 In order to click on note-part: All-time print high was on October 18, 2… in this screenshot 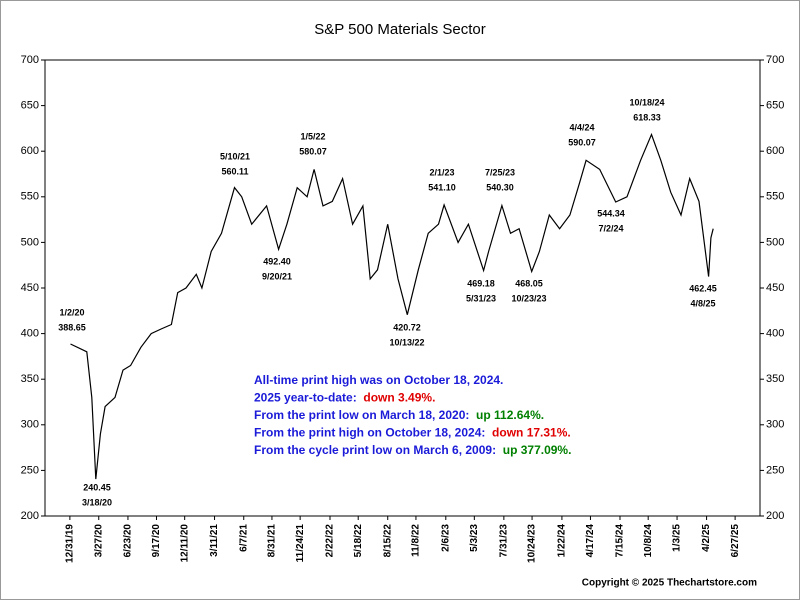, I will do `click(378, 380)`.